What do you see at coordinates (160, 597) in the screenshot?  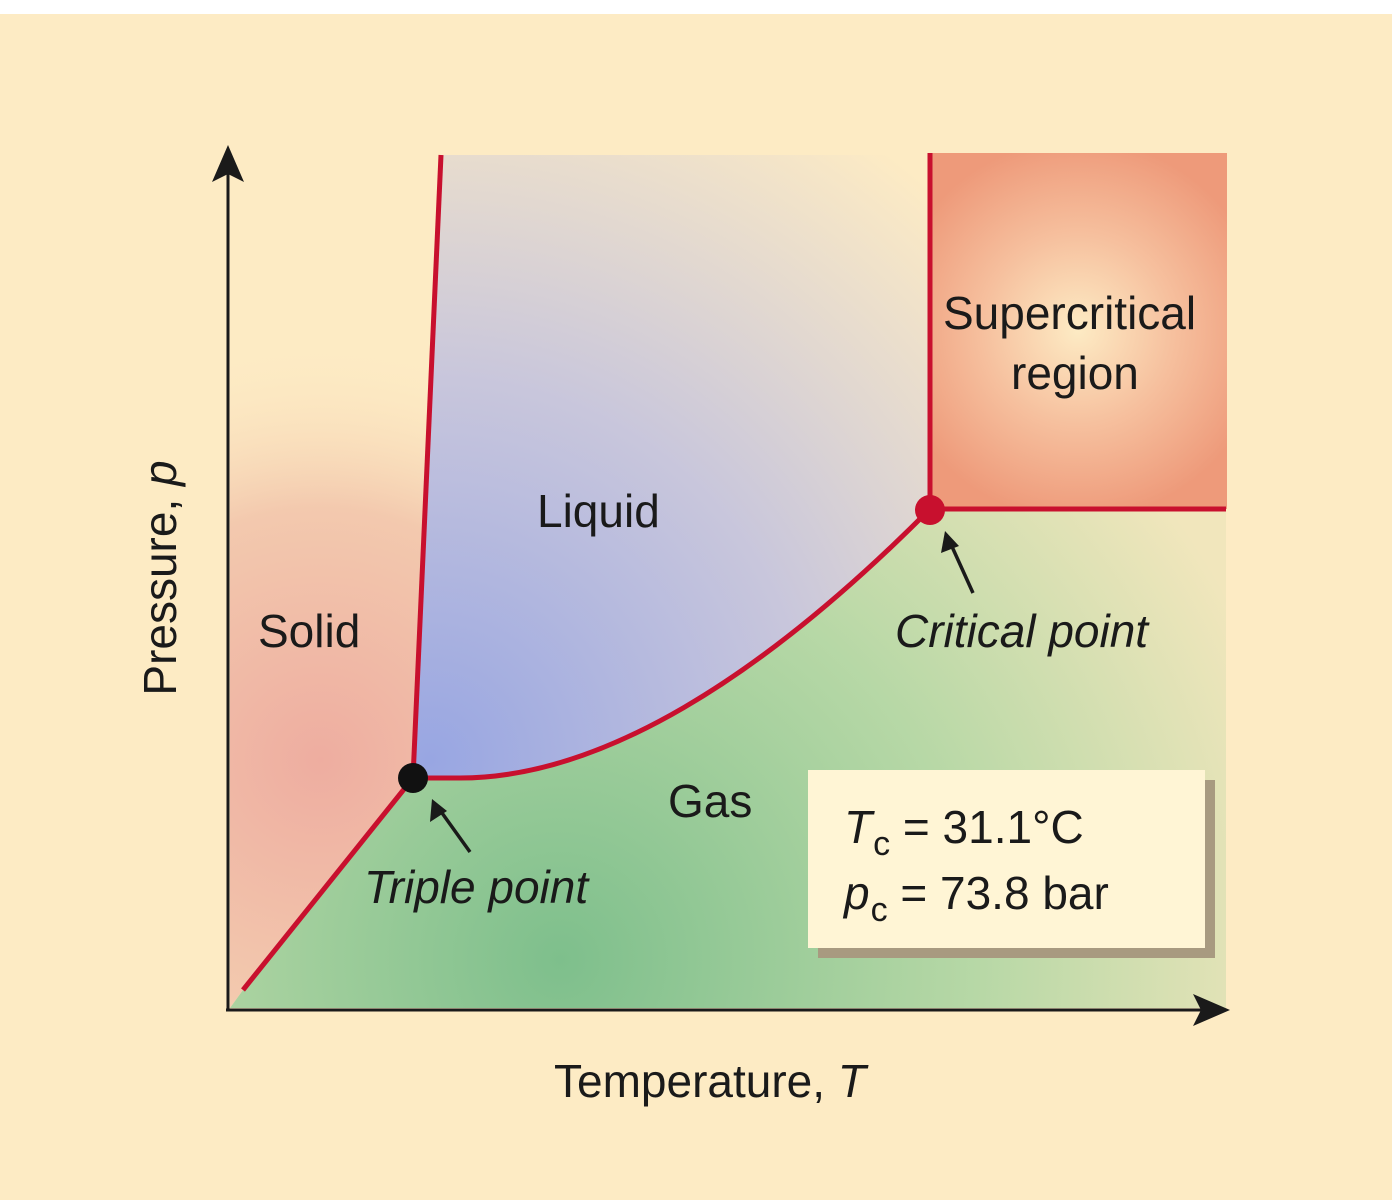 I see `y-axis-label: Pressure,` at bounding box center [160, 597].